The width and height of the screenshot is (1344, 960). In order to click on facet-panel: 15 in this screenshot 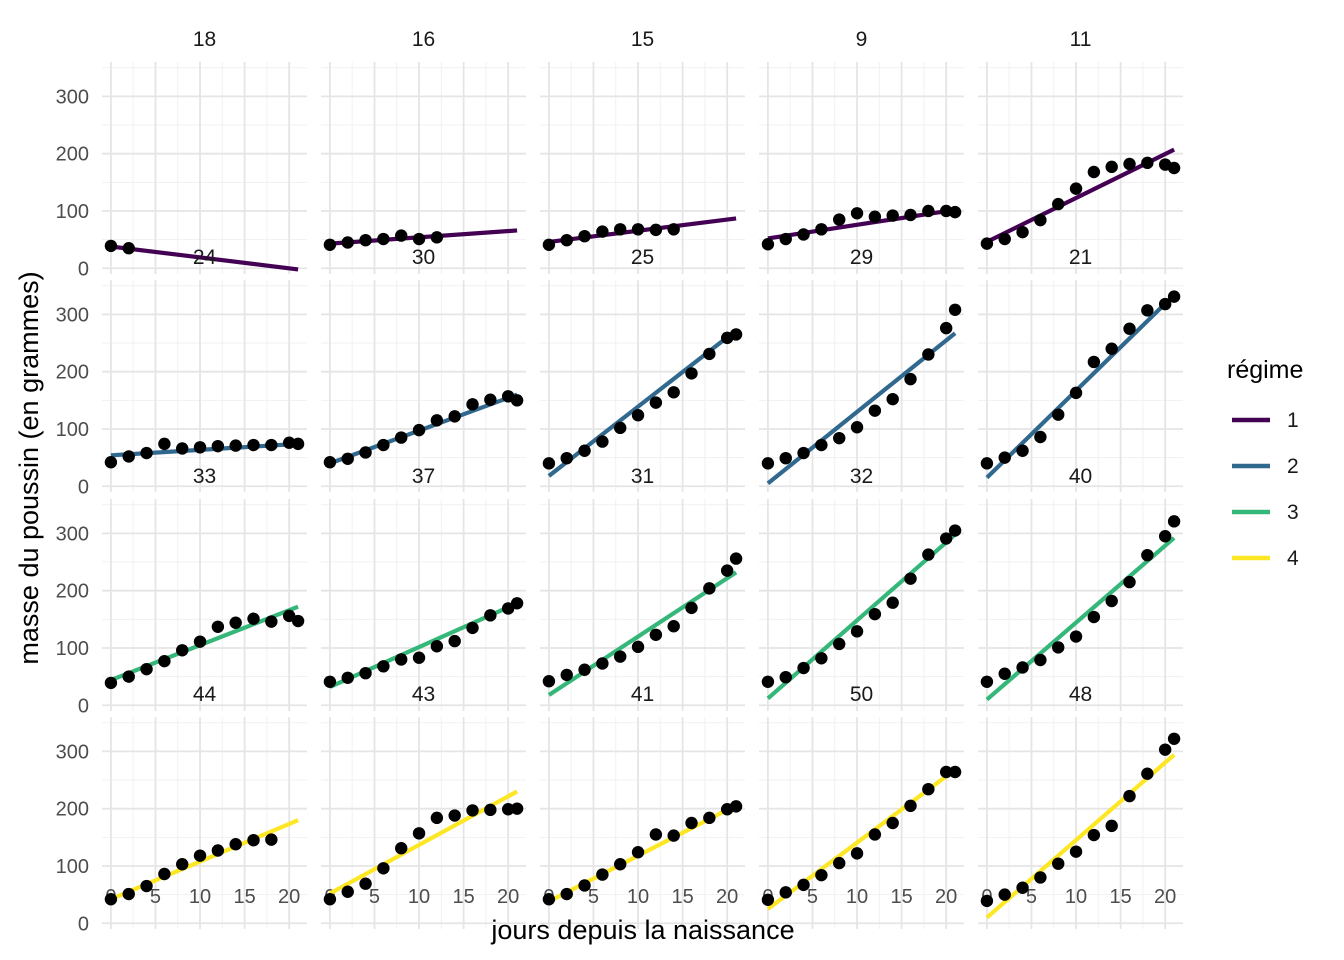, I will do `click(642, 151)`.